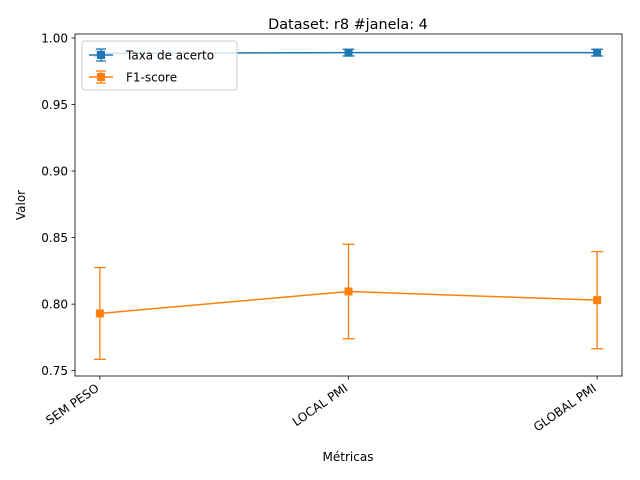 The width and height of the screenshot is (640, 480). Describe the element at coordinates (54, 238) in the screenshot. I see `y-tick-label: 0.85` at that location.